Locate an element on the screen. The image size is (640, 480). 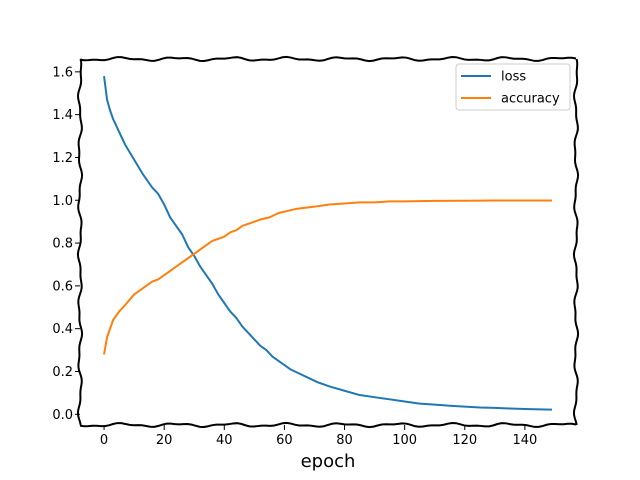
y-axis-ticks: 0.0 0.2 0.4 0.6 0.8 1.0 1.2 1.4 1.6 is located at coordinates (66, 244).